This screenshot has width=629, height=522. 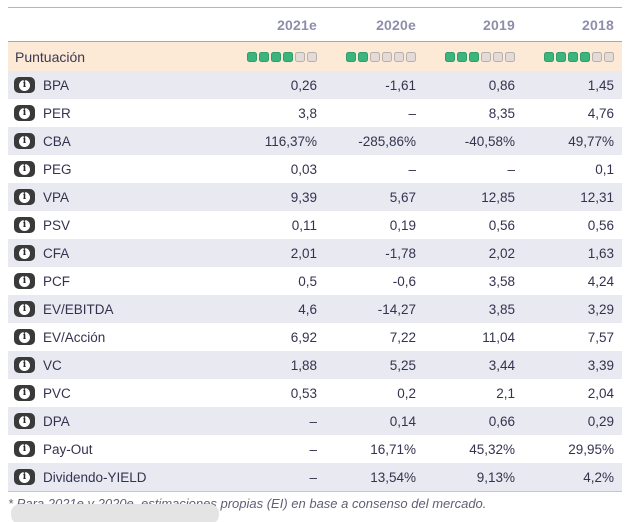 What do you see at coordinates (600, 393) in the screenshot?
I see `metric-value: 2,04` at bounding box center [600, 393].